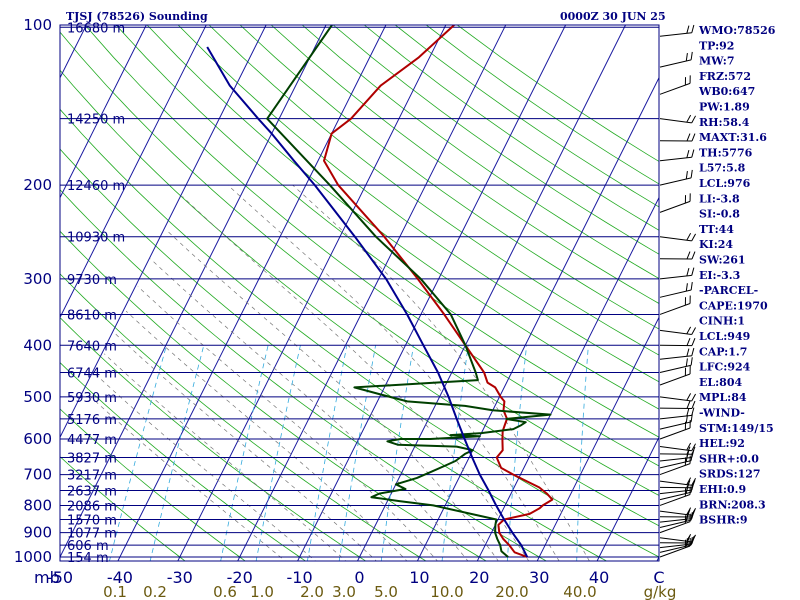  I want to click on pressure-tick-label: 1000, so click(33, 557).